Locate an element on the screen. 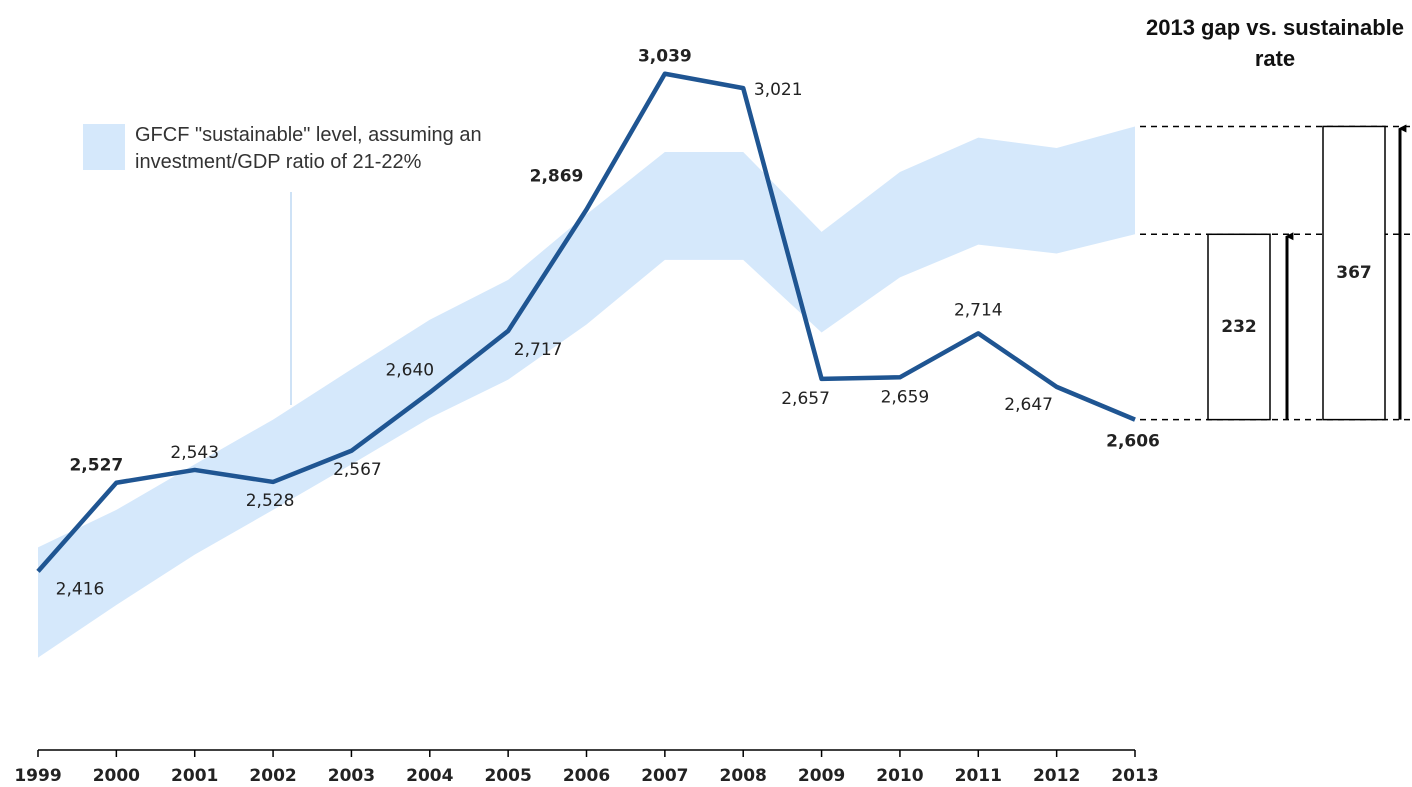 Image resolution: width=1412 pixels, height=787 pixels. gap-title: 2013 gap vs. sustainable rate is located at coordinates (1275, 43).